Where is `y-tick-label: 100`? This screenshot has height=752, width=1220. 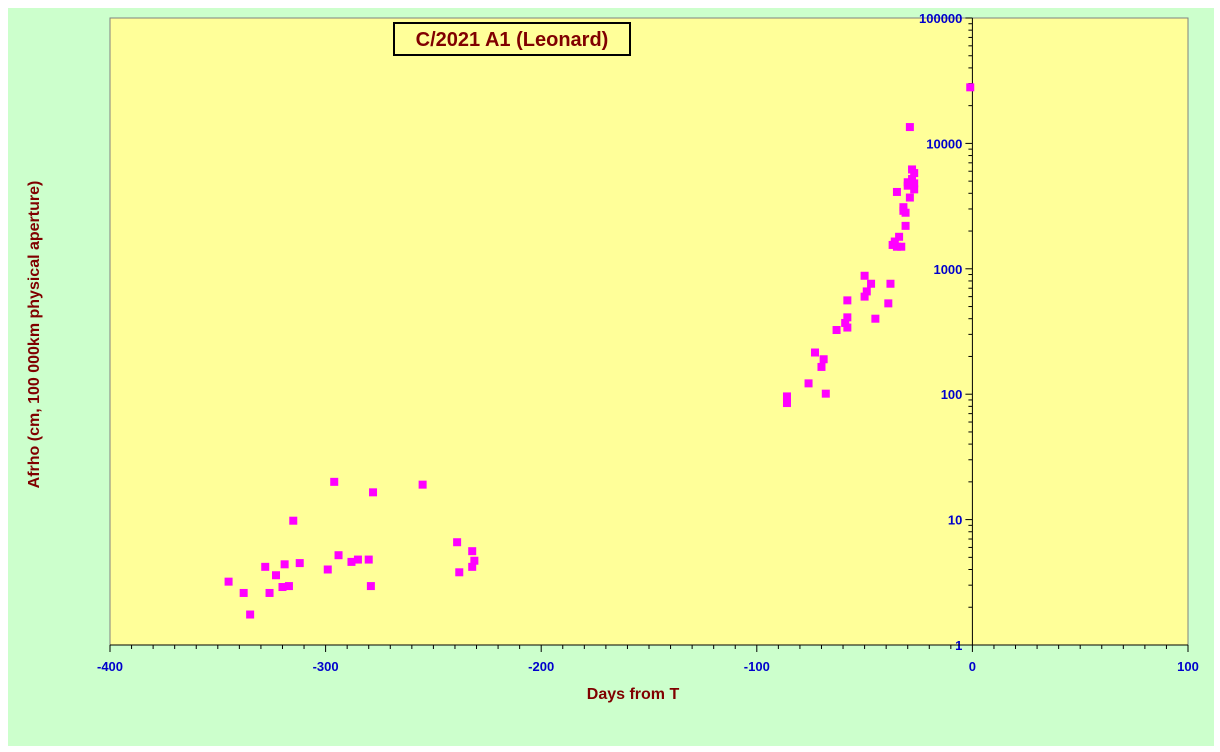
y-tick-label: 100 is located at coordinates (952, 394).